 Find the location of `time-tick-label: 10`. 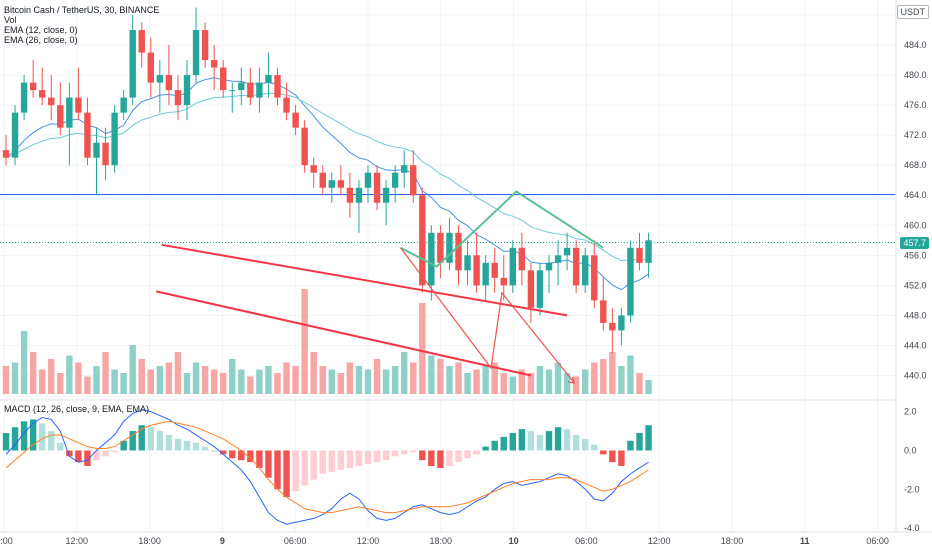

time-tick-label: 10 is located at coordinates (514, 541).